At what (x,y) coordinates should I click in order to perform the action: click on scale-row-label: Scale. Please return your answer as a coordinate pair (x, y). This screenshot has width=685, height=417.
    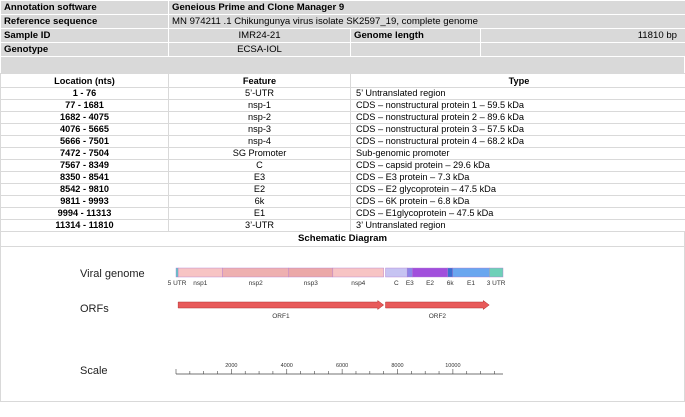
    Looking at the image, I should click on (94, 371).